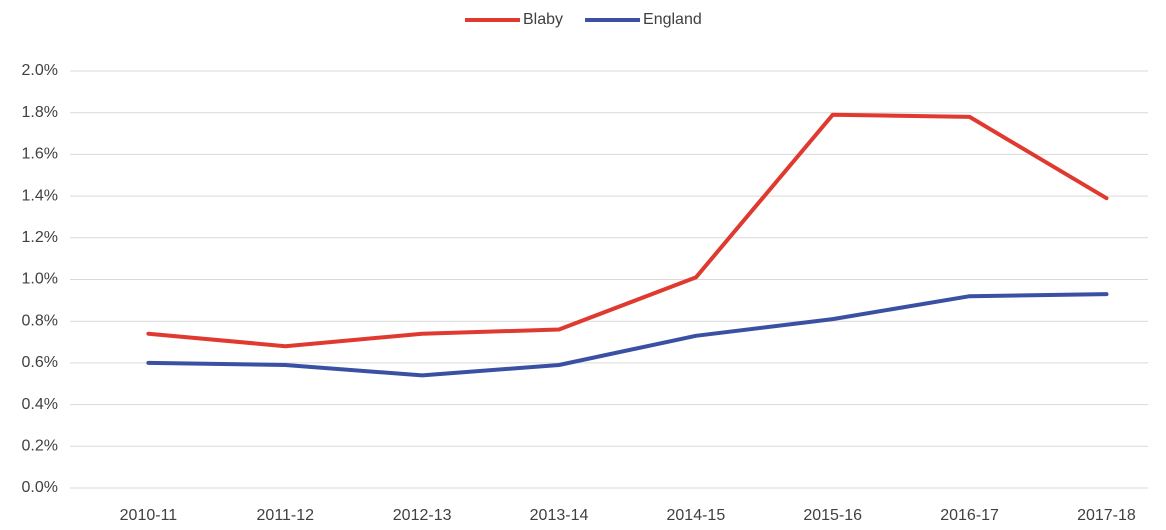 This screenshot has height=530, width=1166. I want to click on y-tick-label: 0.0%, so click(40, 487).